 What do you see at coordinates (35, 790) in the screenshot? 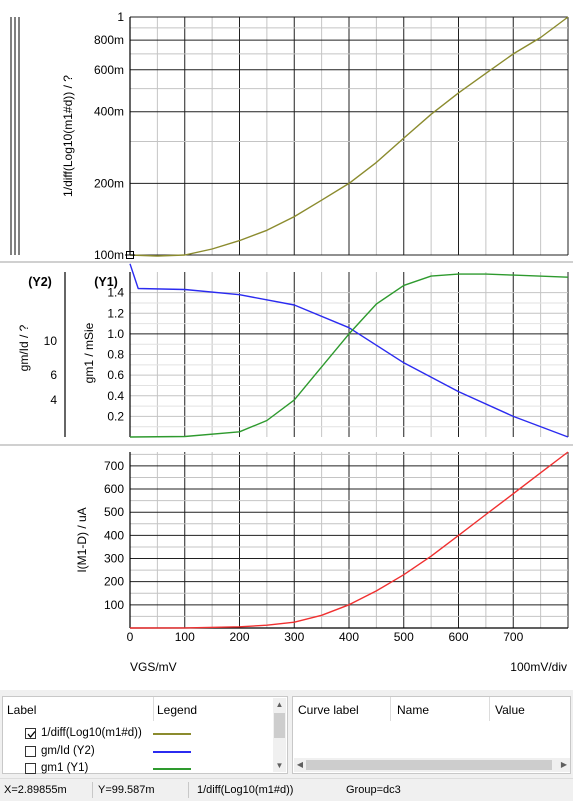
I see `status-x: X=2.89855m` at bounding box center [35, 790].